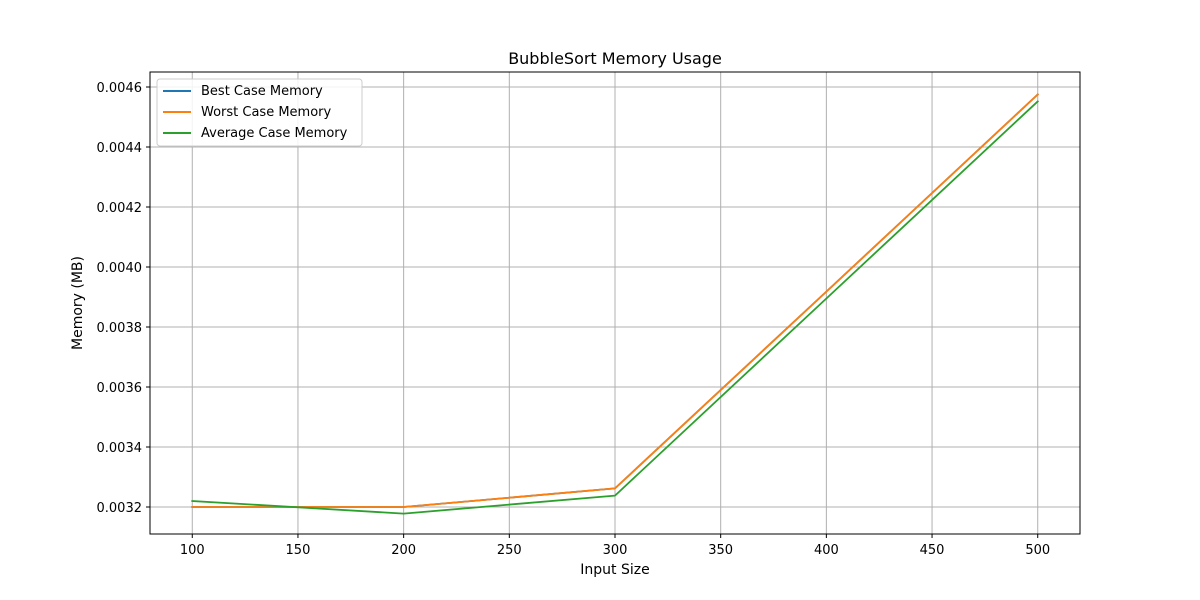 The image size is (1200, 600). Describe the element at coordinates (932, 550) in the screenshot. I see `x-tick-label: 450` at that location.